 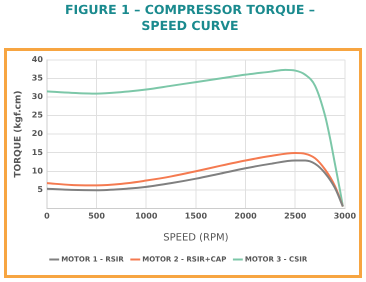 What do you see at coordinates (40, 189) in the screenshot?
I see `y-tick-label: 5` at bounding box center [40, 189].